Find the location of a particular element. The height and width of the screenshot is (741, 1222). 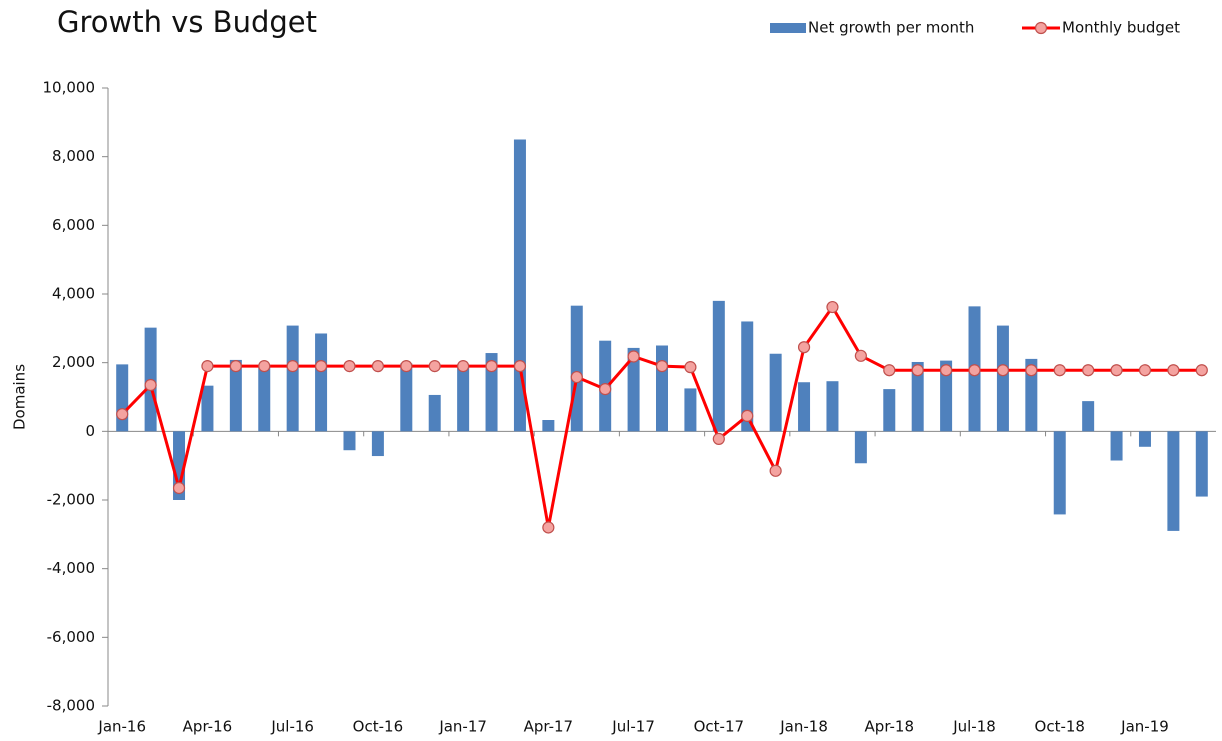

y-tick-label: -6,000 is located at coordinates (71, 637).